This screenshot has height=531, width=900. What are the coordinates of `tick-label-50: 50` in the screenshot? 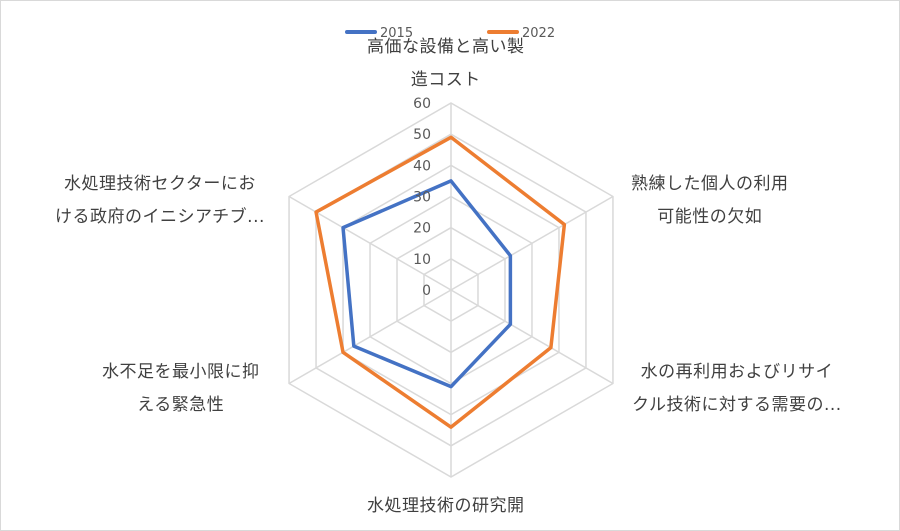 It's located at (422, 135).